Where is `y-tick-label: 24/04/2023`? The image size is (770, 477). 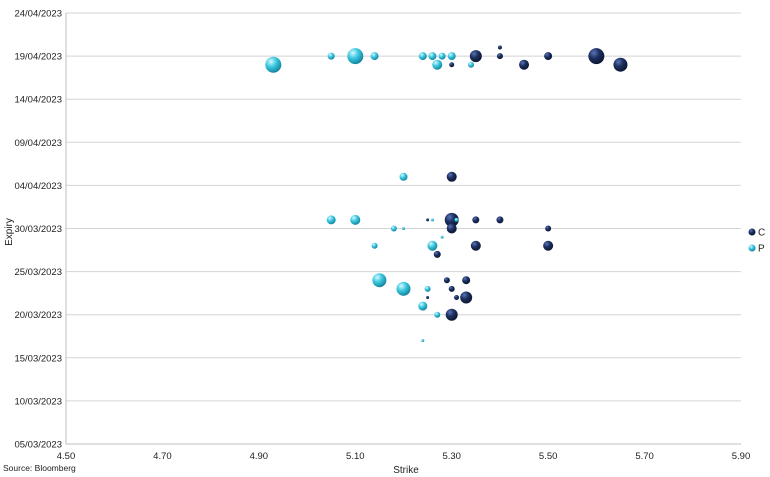
y-tick-label: 24/04/2023 is located at coordinates (38, 14).